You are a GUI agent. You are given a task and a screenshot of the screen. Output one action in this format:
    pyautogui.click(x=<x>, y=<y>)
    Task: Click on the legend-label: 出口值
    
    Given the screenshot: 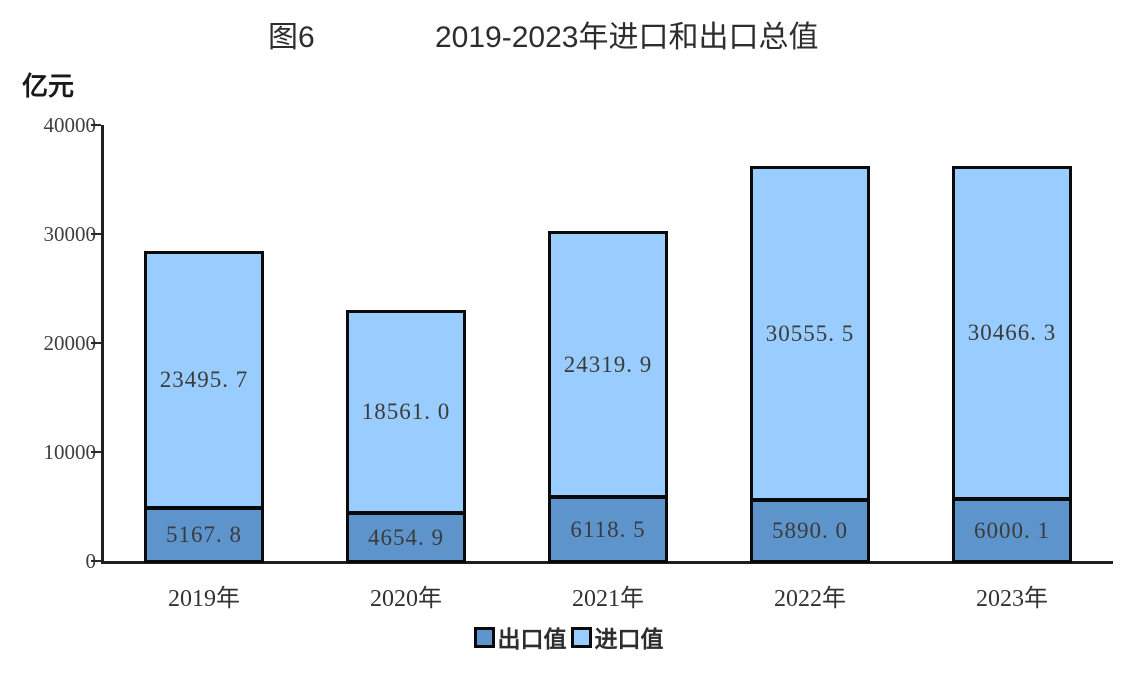 What is the action you would take?
    pyautogui.click(x=532, y=639)
    